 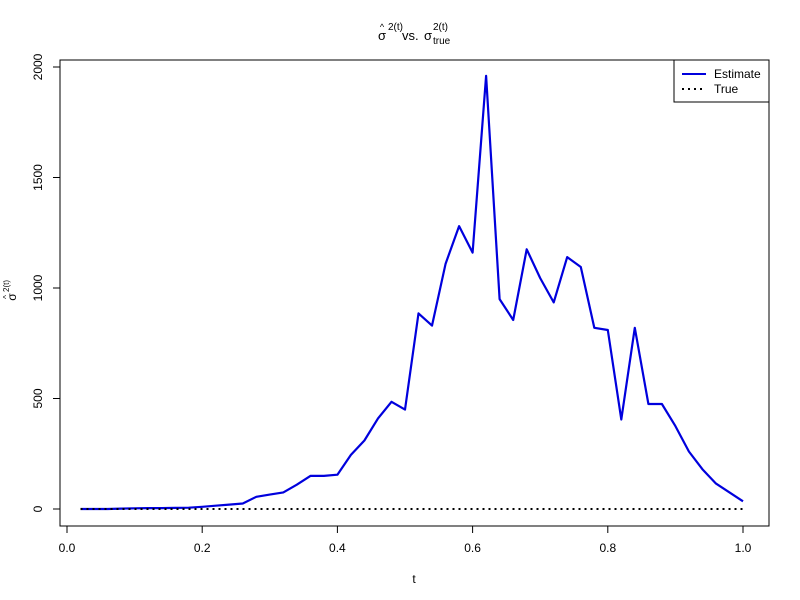 What do you see at coordinates (202, 548) in the screenshot?
I see `x-tick-label: 0.2` at bounding box center [202, 548].